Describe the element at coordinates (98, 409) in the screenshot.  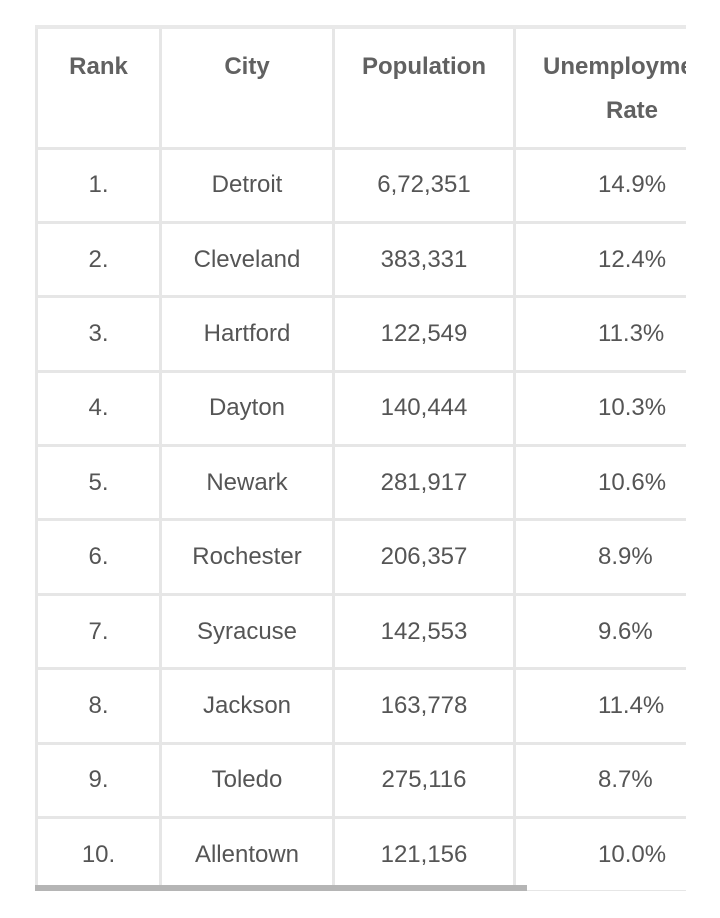
I see `rank-cell: 4.` at that location.